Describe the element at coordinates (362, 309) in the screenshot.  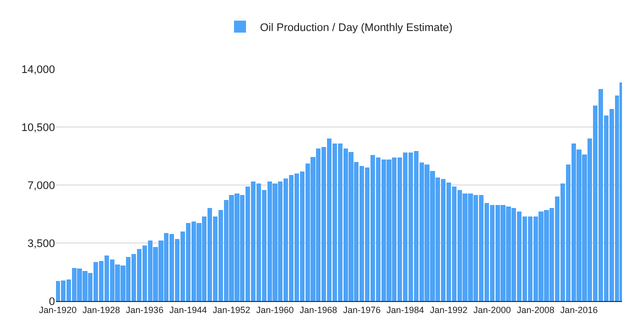
I see `x-tick-label: Jan-1976` at that location.